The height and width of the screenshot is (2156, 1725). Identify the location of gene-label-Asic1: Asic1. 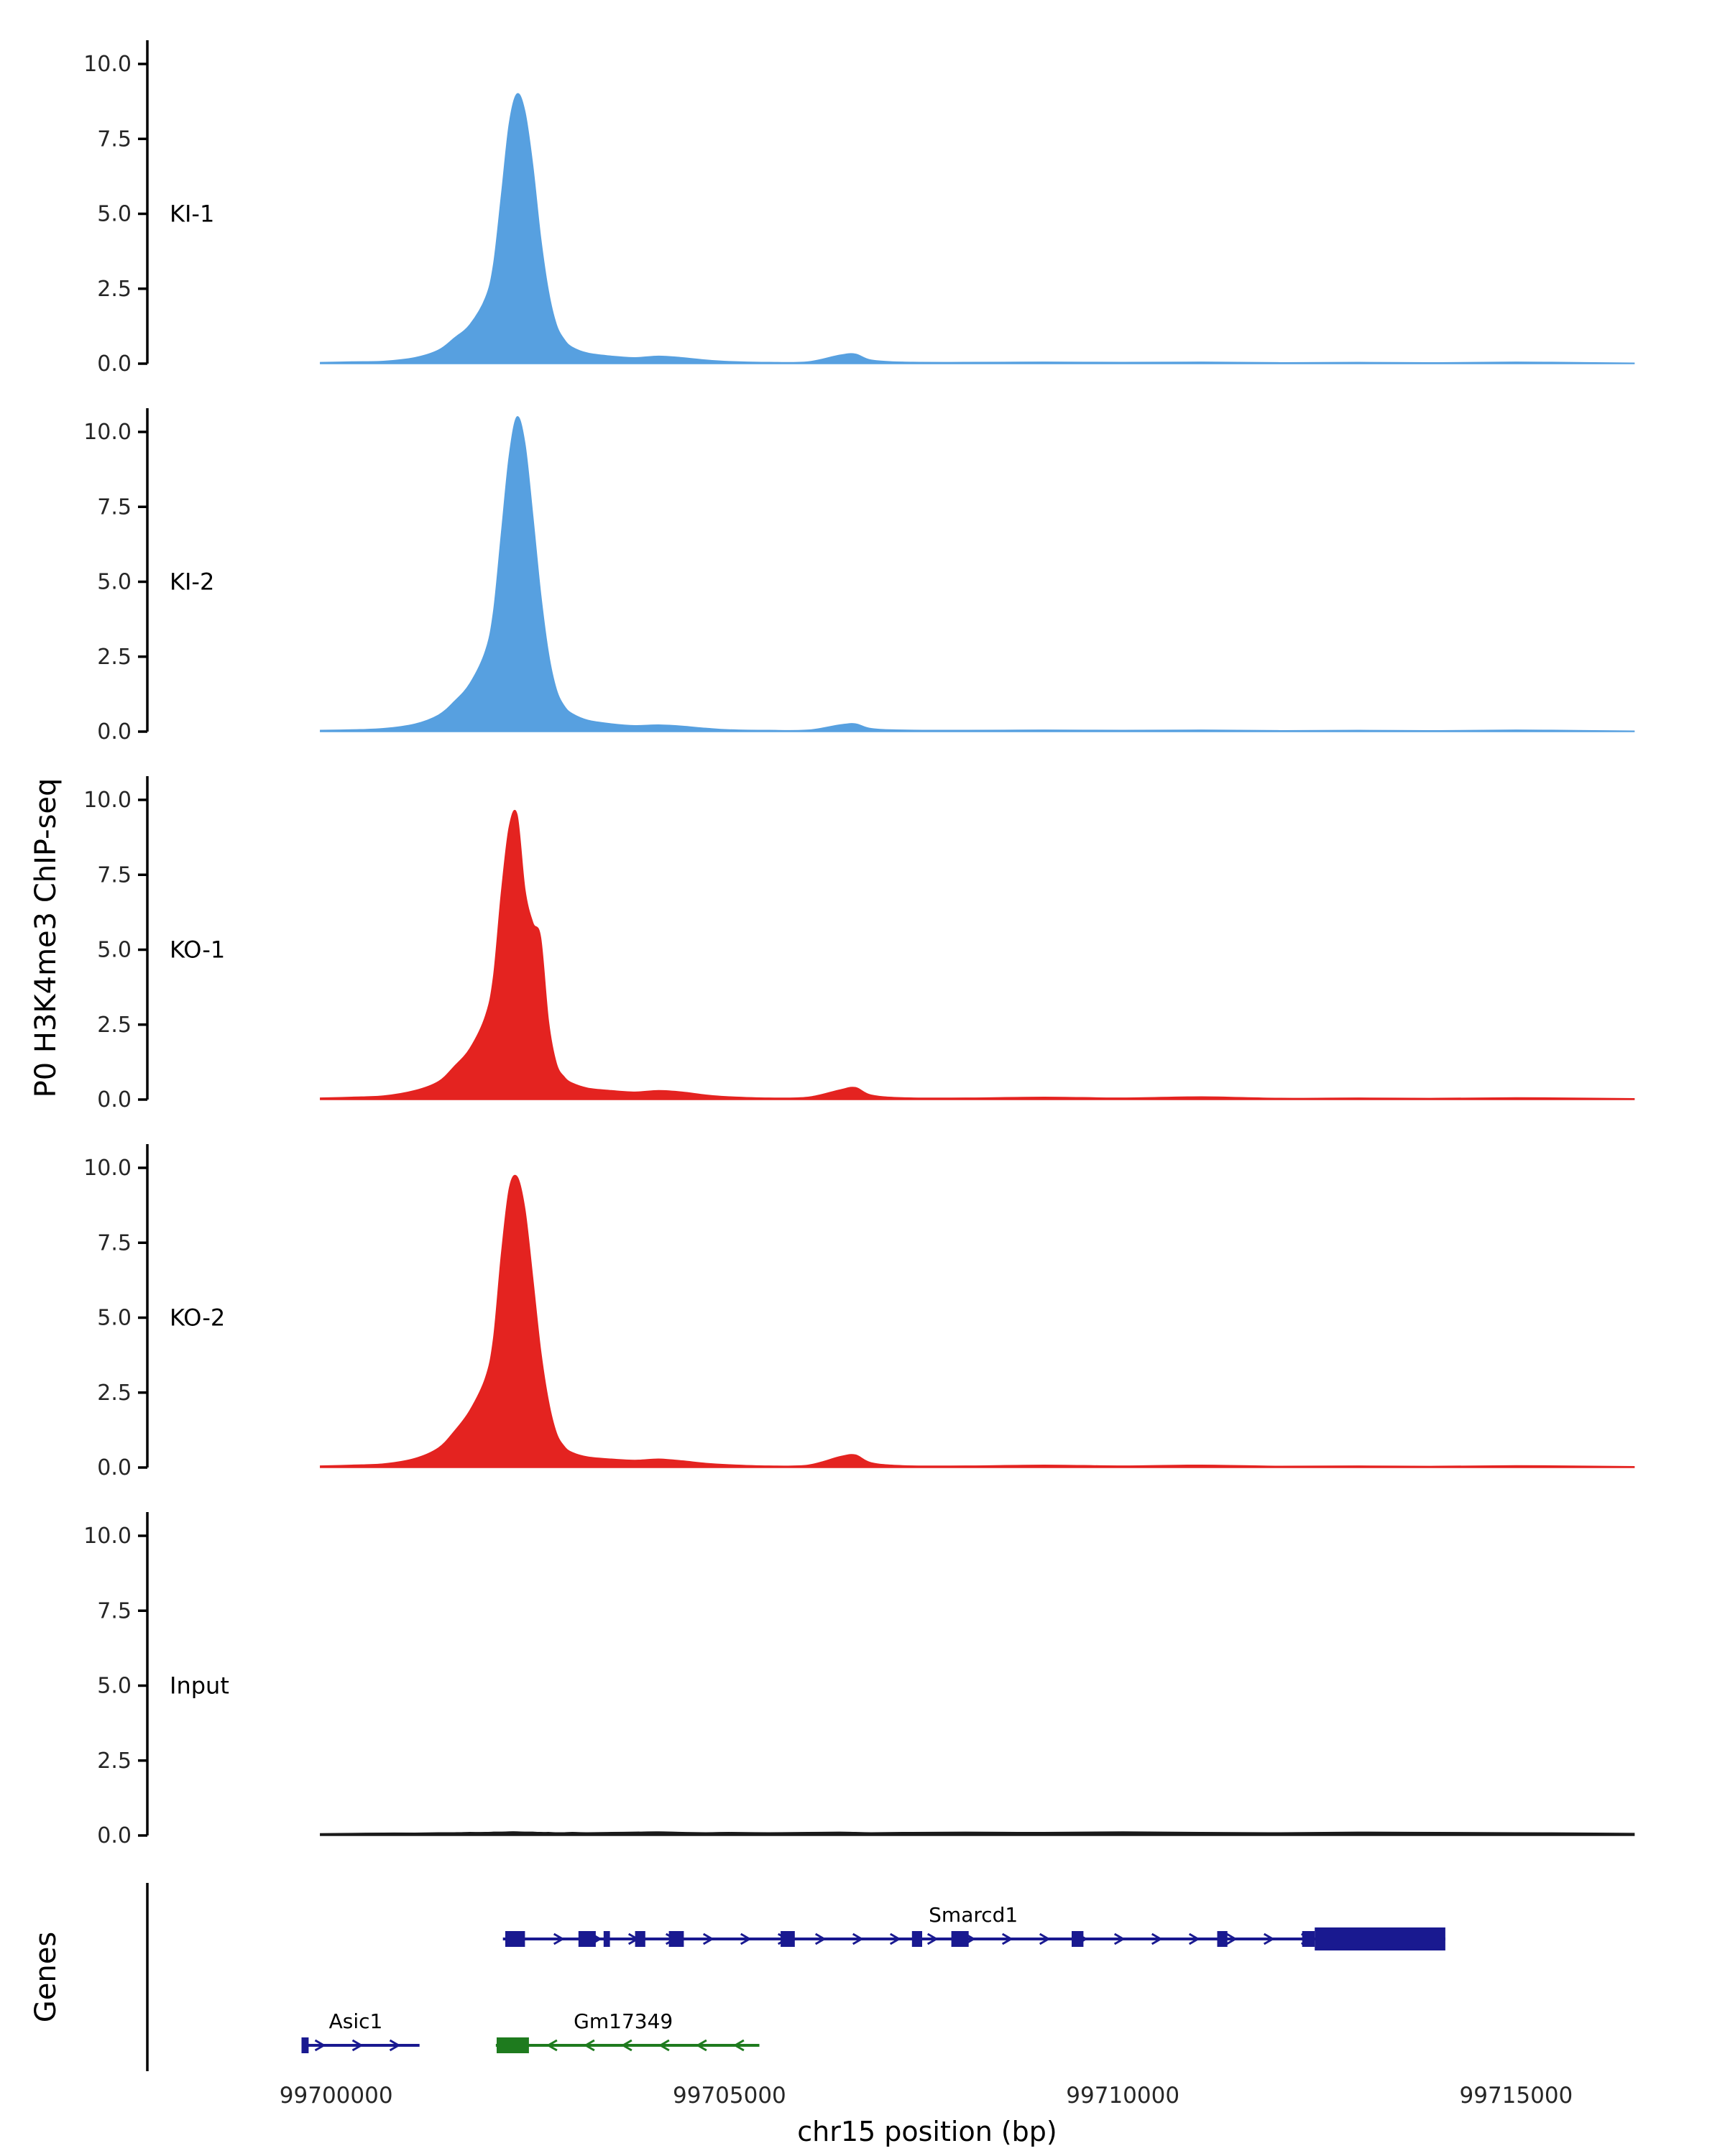
(356, 2021).